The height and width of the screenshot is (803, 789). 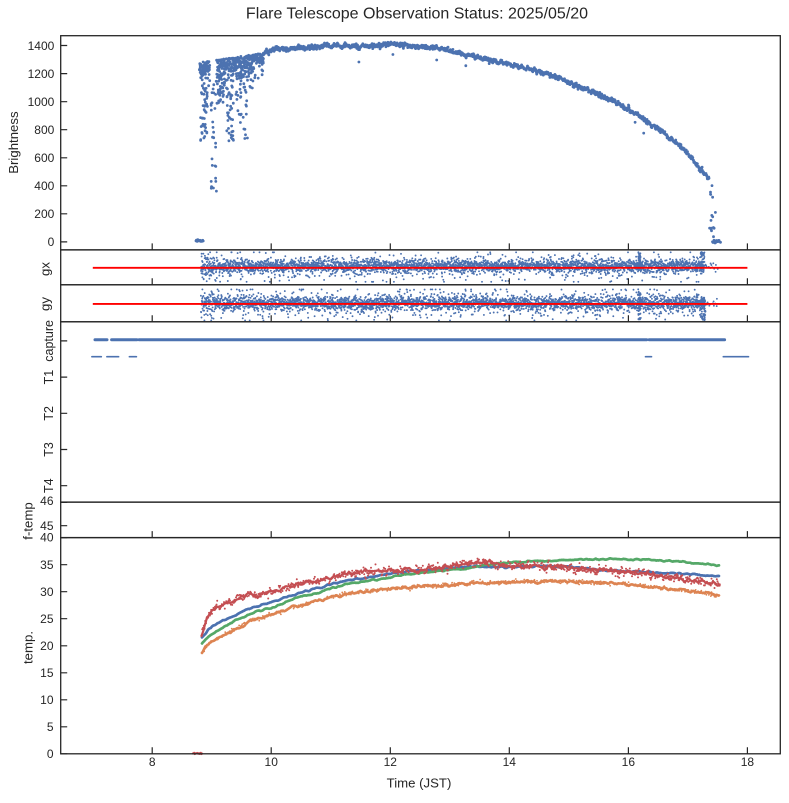 I want to click on svg-text: 800, so click(x=44, y=130).